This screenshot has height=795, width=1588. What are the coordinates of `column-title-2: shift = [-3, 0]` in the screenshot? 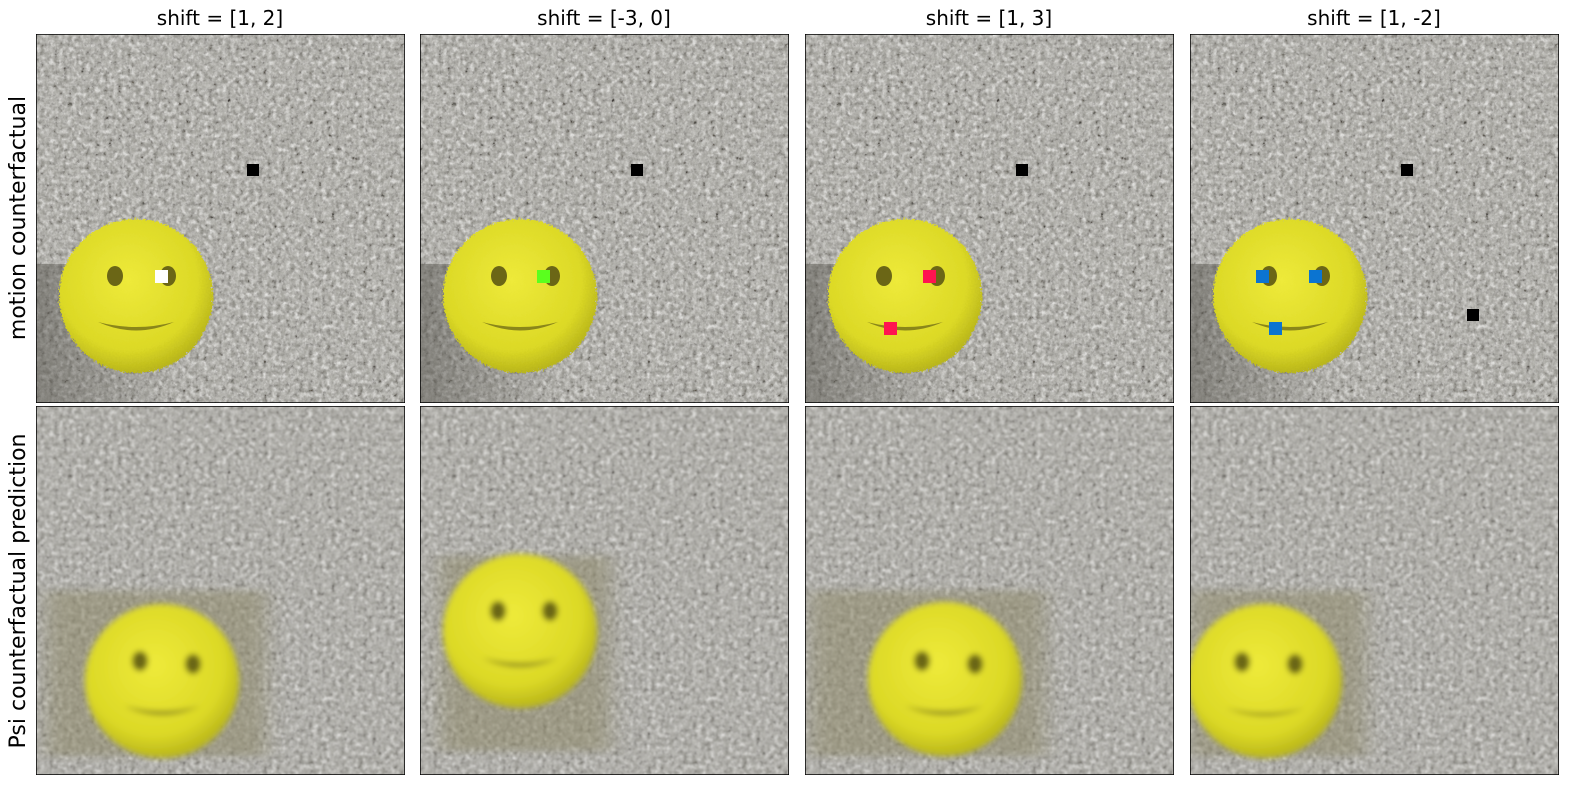 It's located at (604, 18).